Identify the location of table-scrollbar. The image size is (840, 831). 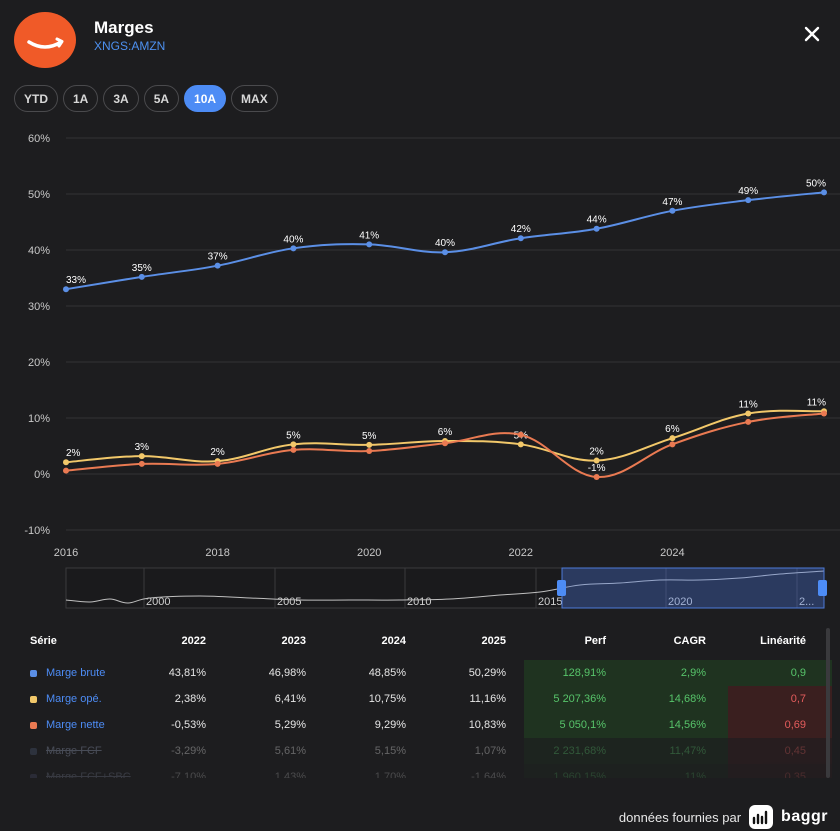
(828, 703).